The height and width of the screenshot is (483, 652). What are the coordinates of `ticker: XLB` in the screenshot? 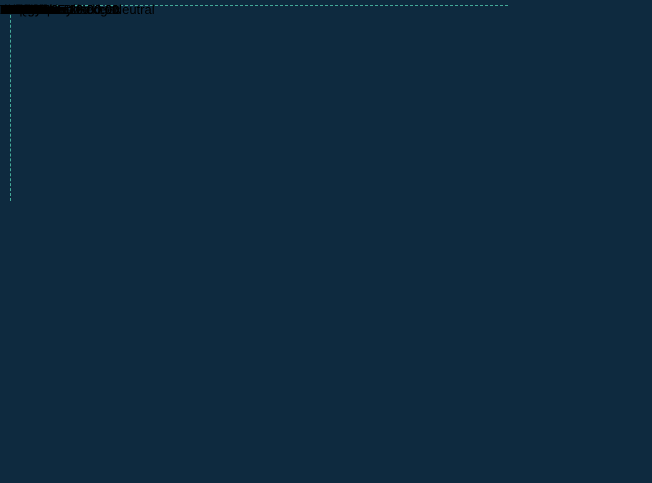 It's located at (12, 9).